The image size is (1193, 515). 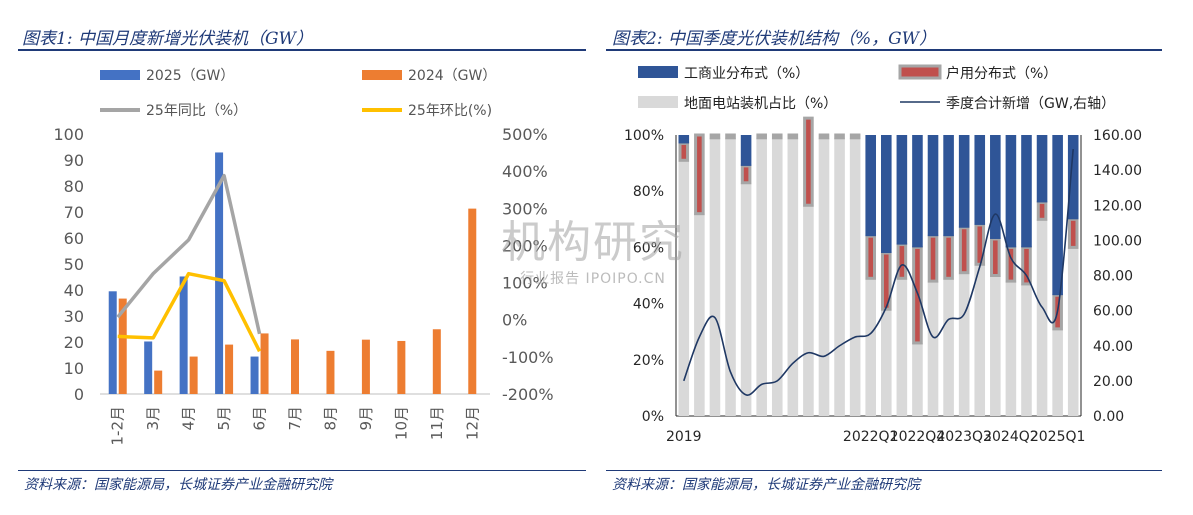 I want to click on chart2-title-rule, so click(x=884, y=50).